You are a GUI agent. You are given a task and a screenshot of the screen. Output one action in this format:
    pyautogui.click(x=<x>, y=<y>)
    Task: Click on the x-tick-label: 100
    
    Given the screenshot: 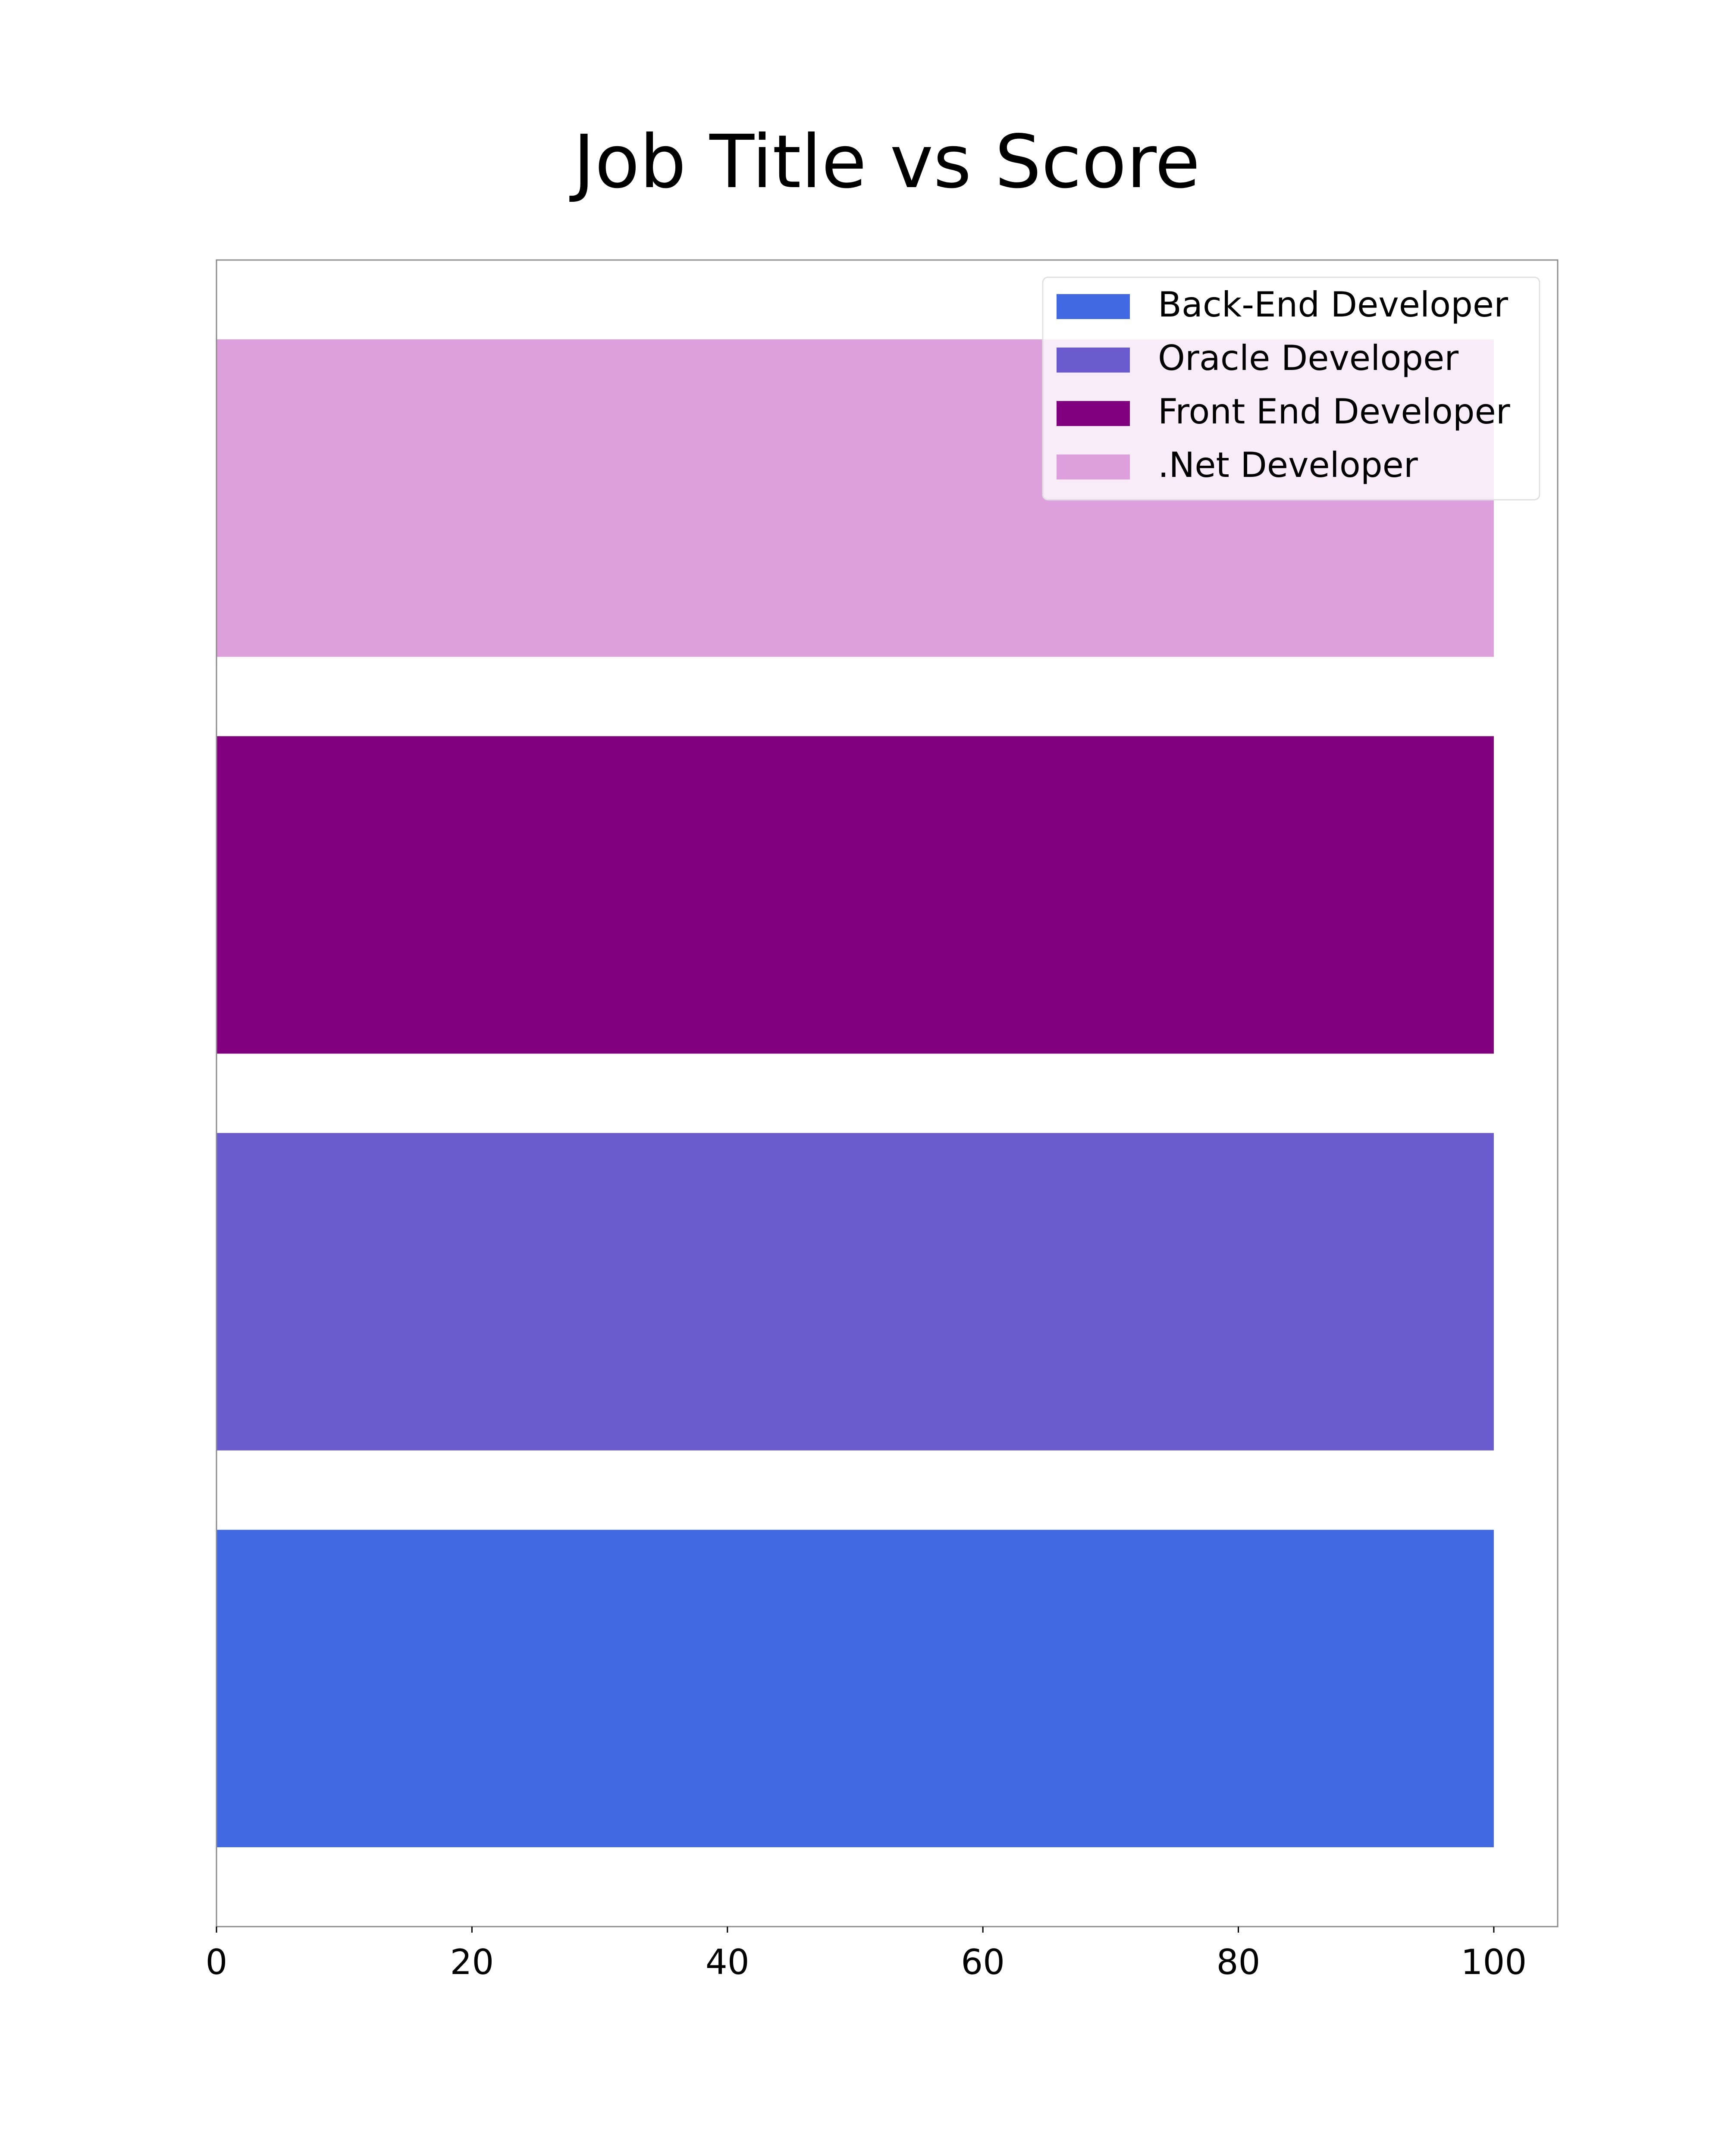 What is the action you would take?
    pyautogui.click(x=1494, y=1962)
    